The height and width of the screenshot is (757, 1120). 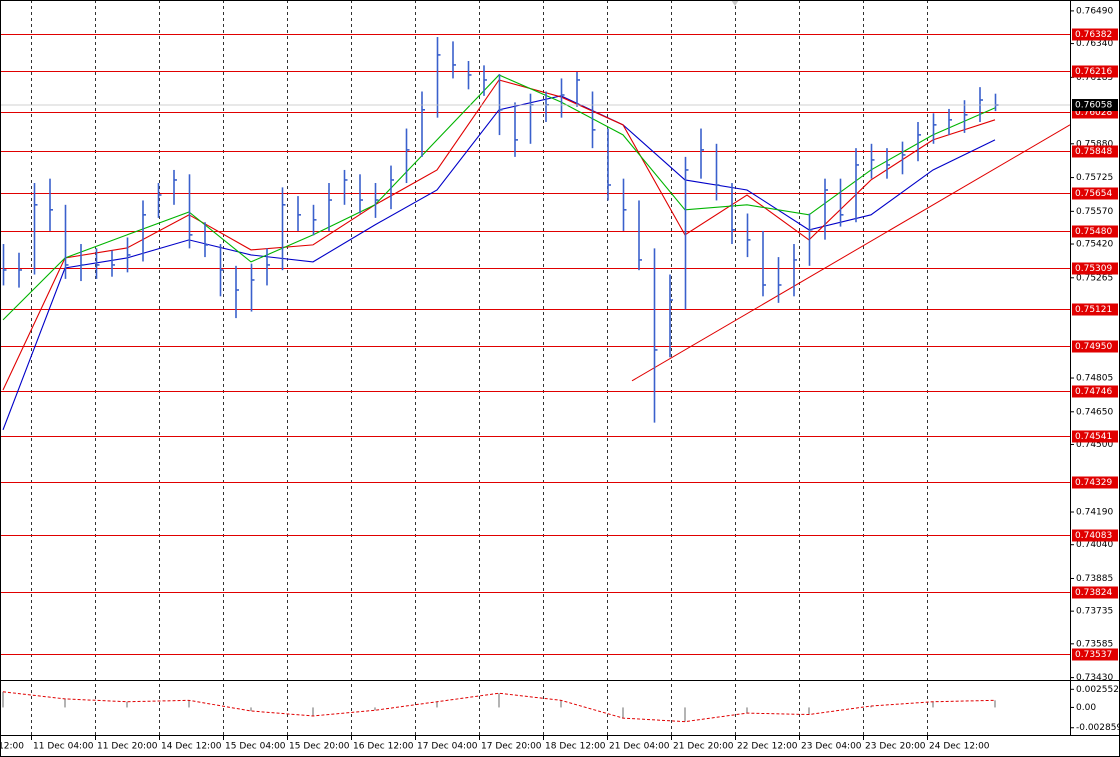 I want to click on price-tick-label: 0.74650, so click(x=1094, y=412).